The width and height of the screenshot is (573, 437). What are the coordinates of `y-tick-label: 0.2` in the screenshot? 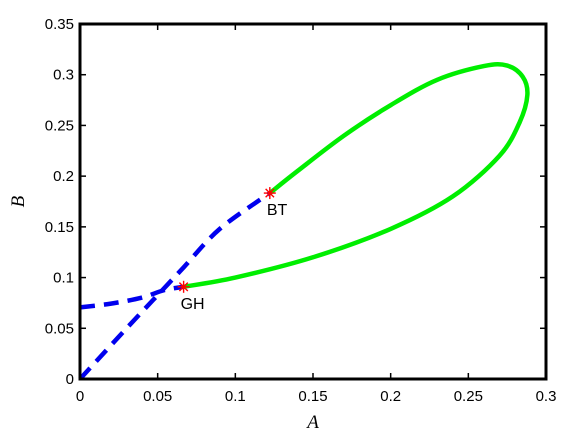 It's located at (63, 176).